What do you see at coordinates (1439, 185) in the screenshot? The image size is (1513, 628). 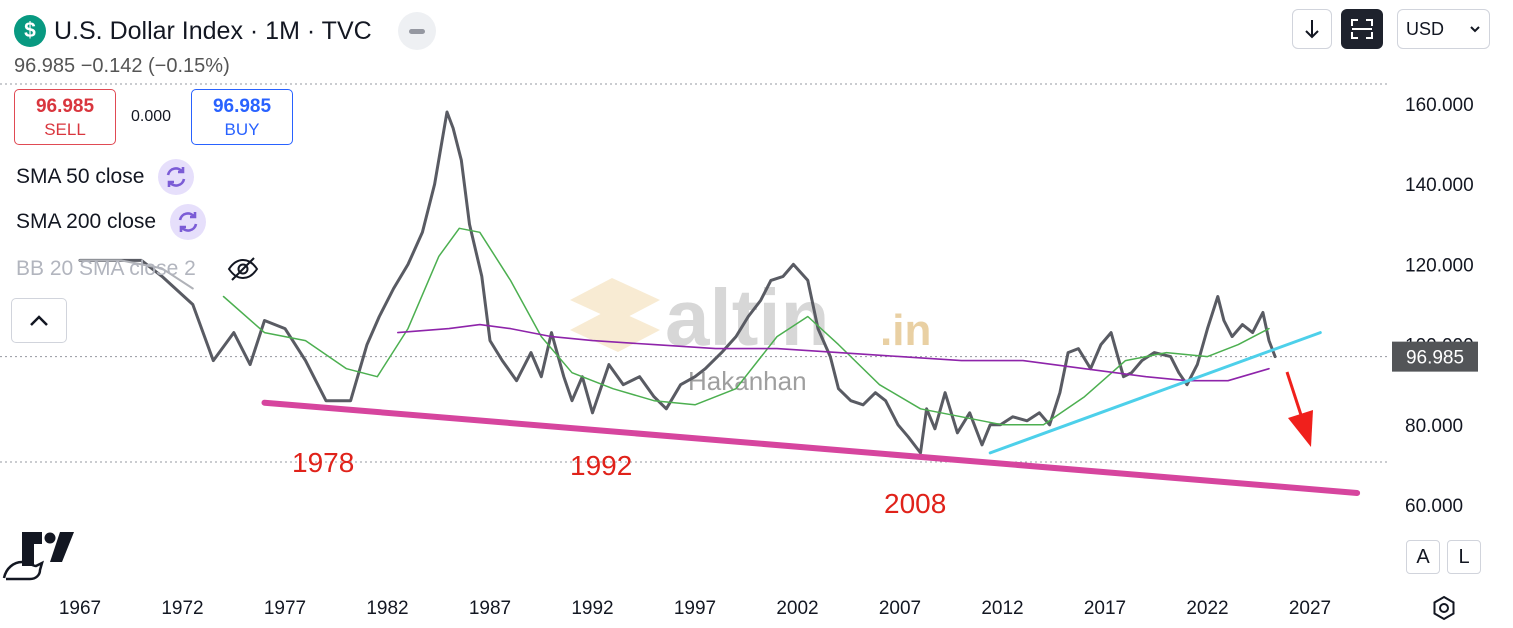 I see `y-axis-tick-label: 140.000` at bounding box center [1439, 185].